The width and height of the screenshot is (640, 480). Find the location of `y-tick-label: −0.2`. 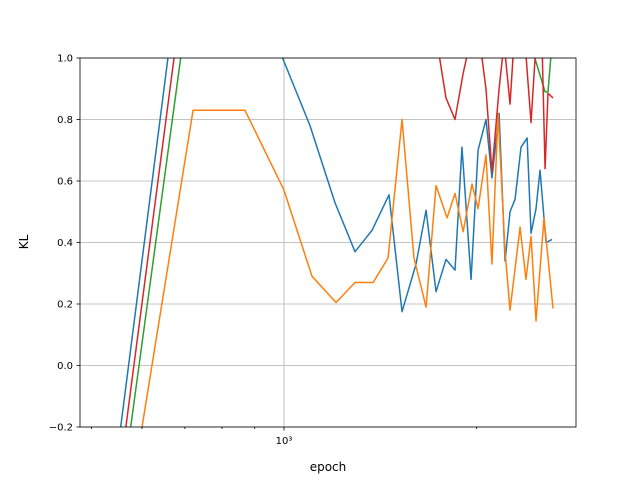

y-tick-label: −0.2 is located at coordinates (61, 428).